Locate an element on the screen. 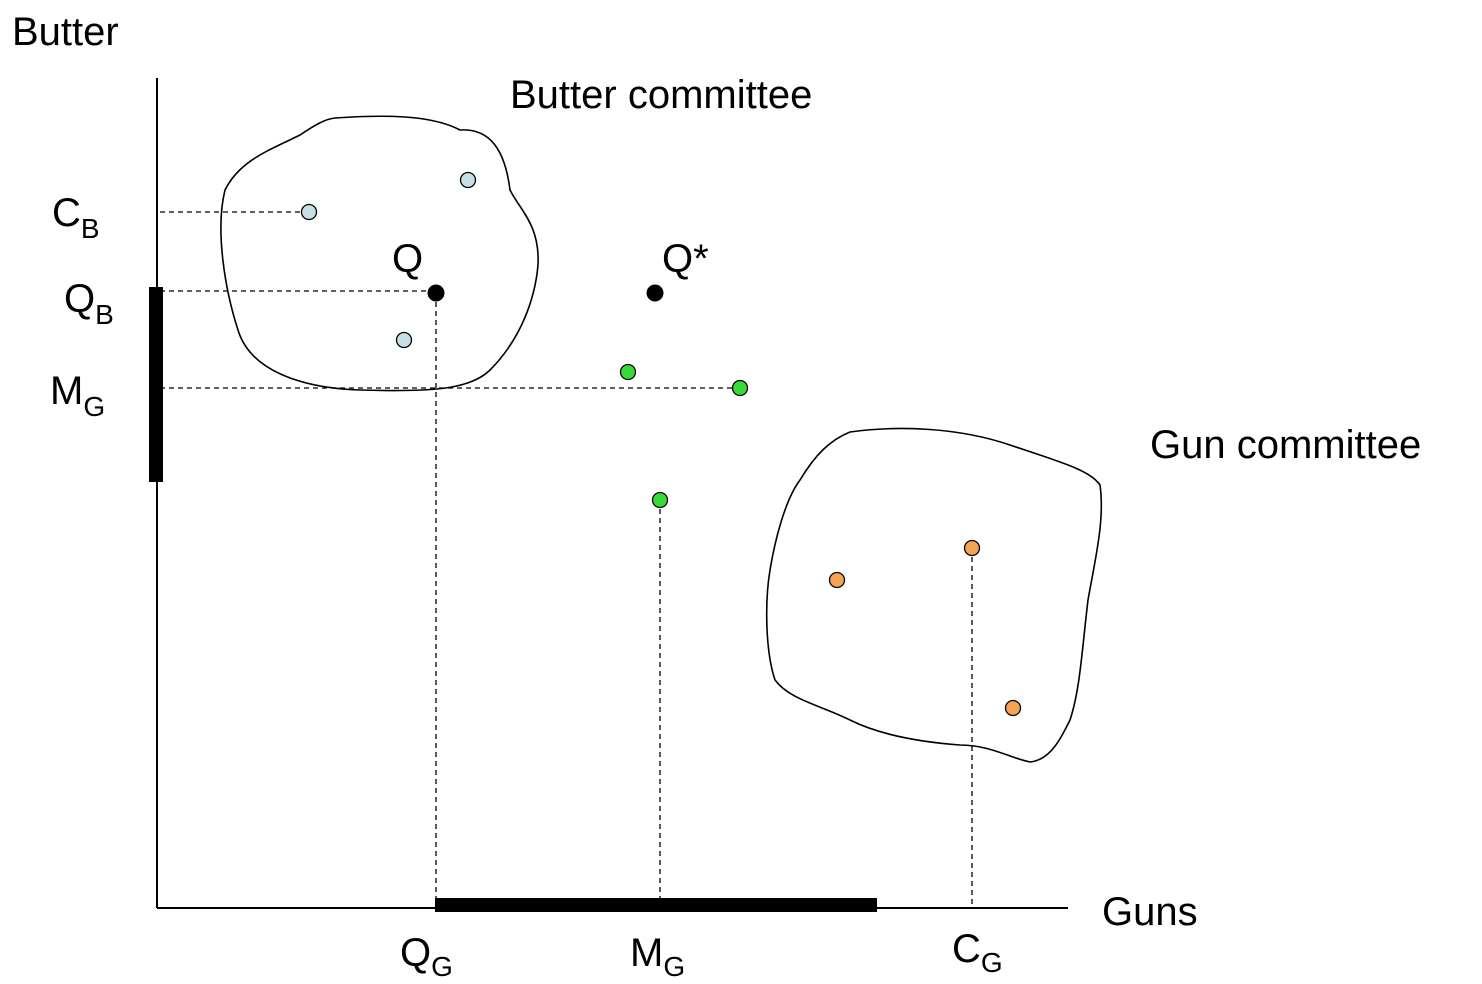 Image resolution: width=1482 pixels, height=984 pixels. y-marker: MG is located at coordinates (77, 395).